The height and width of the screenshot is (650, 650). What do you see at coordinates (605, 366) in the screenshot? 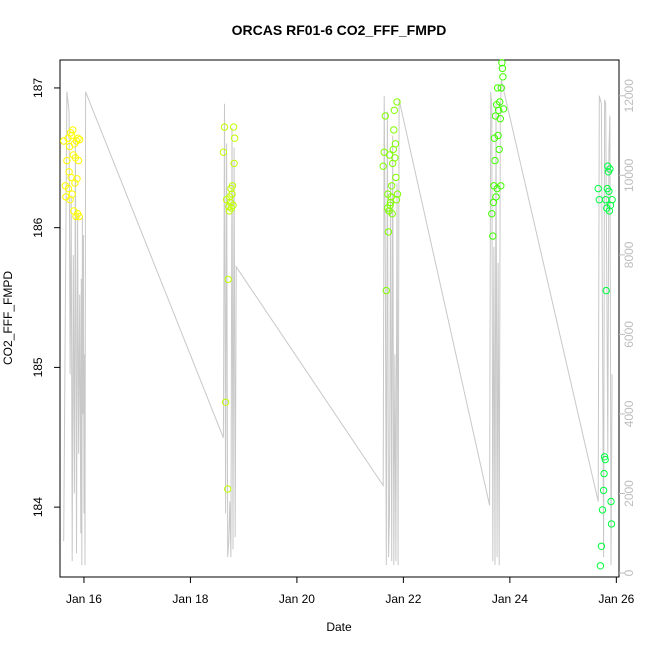
I see `series-rf05` at bounding box center [605, 366].